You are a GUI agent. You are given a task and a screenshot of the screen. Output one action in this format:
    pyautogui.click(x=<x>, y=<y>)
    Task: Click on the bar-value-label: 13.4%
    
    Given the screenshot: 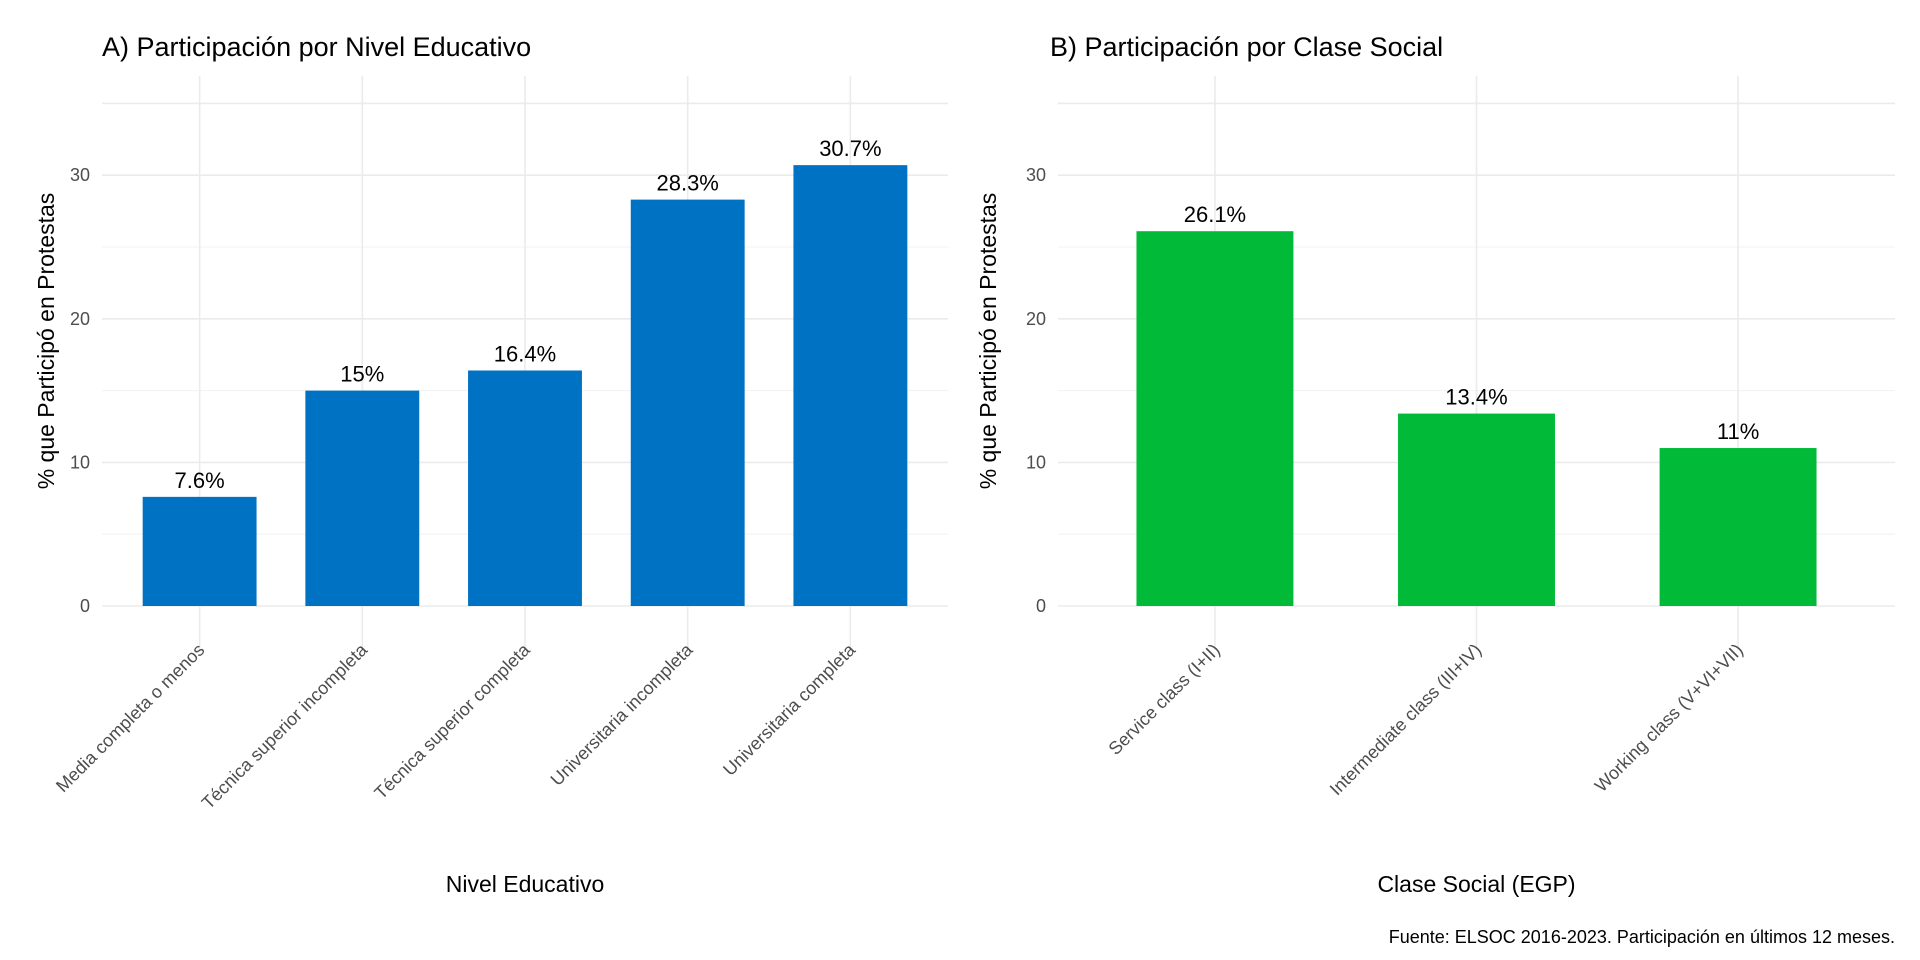 What is the action you would take?
    pyautogui.click(x=1476, y=397)
    